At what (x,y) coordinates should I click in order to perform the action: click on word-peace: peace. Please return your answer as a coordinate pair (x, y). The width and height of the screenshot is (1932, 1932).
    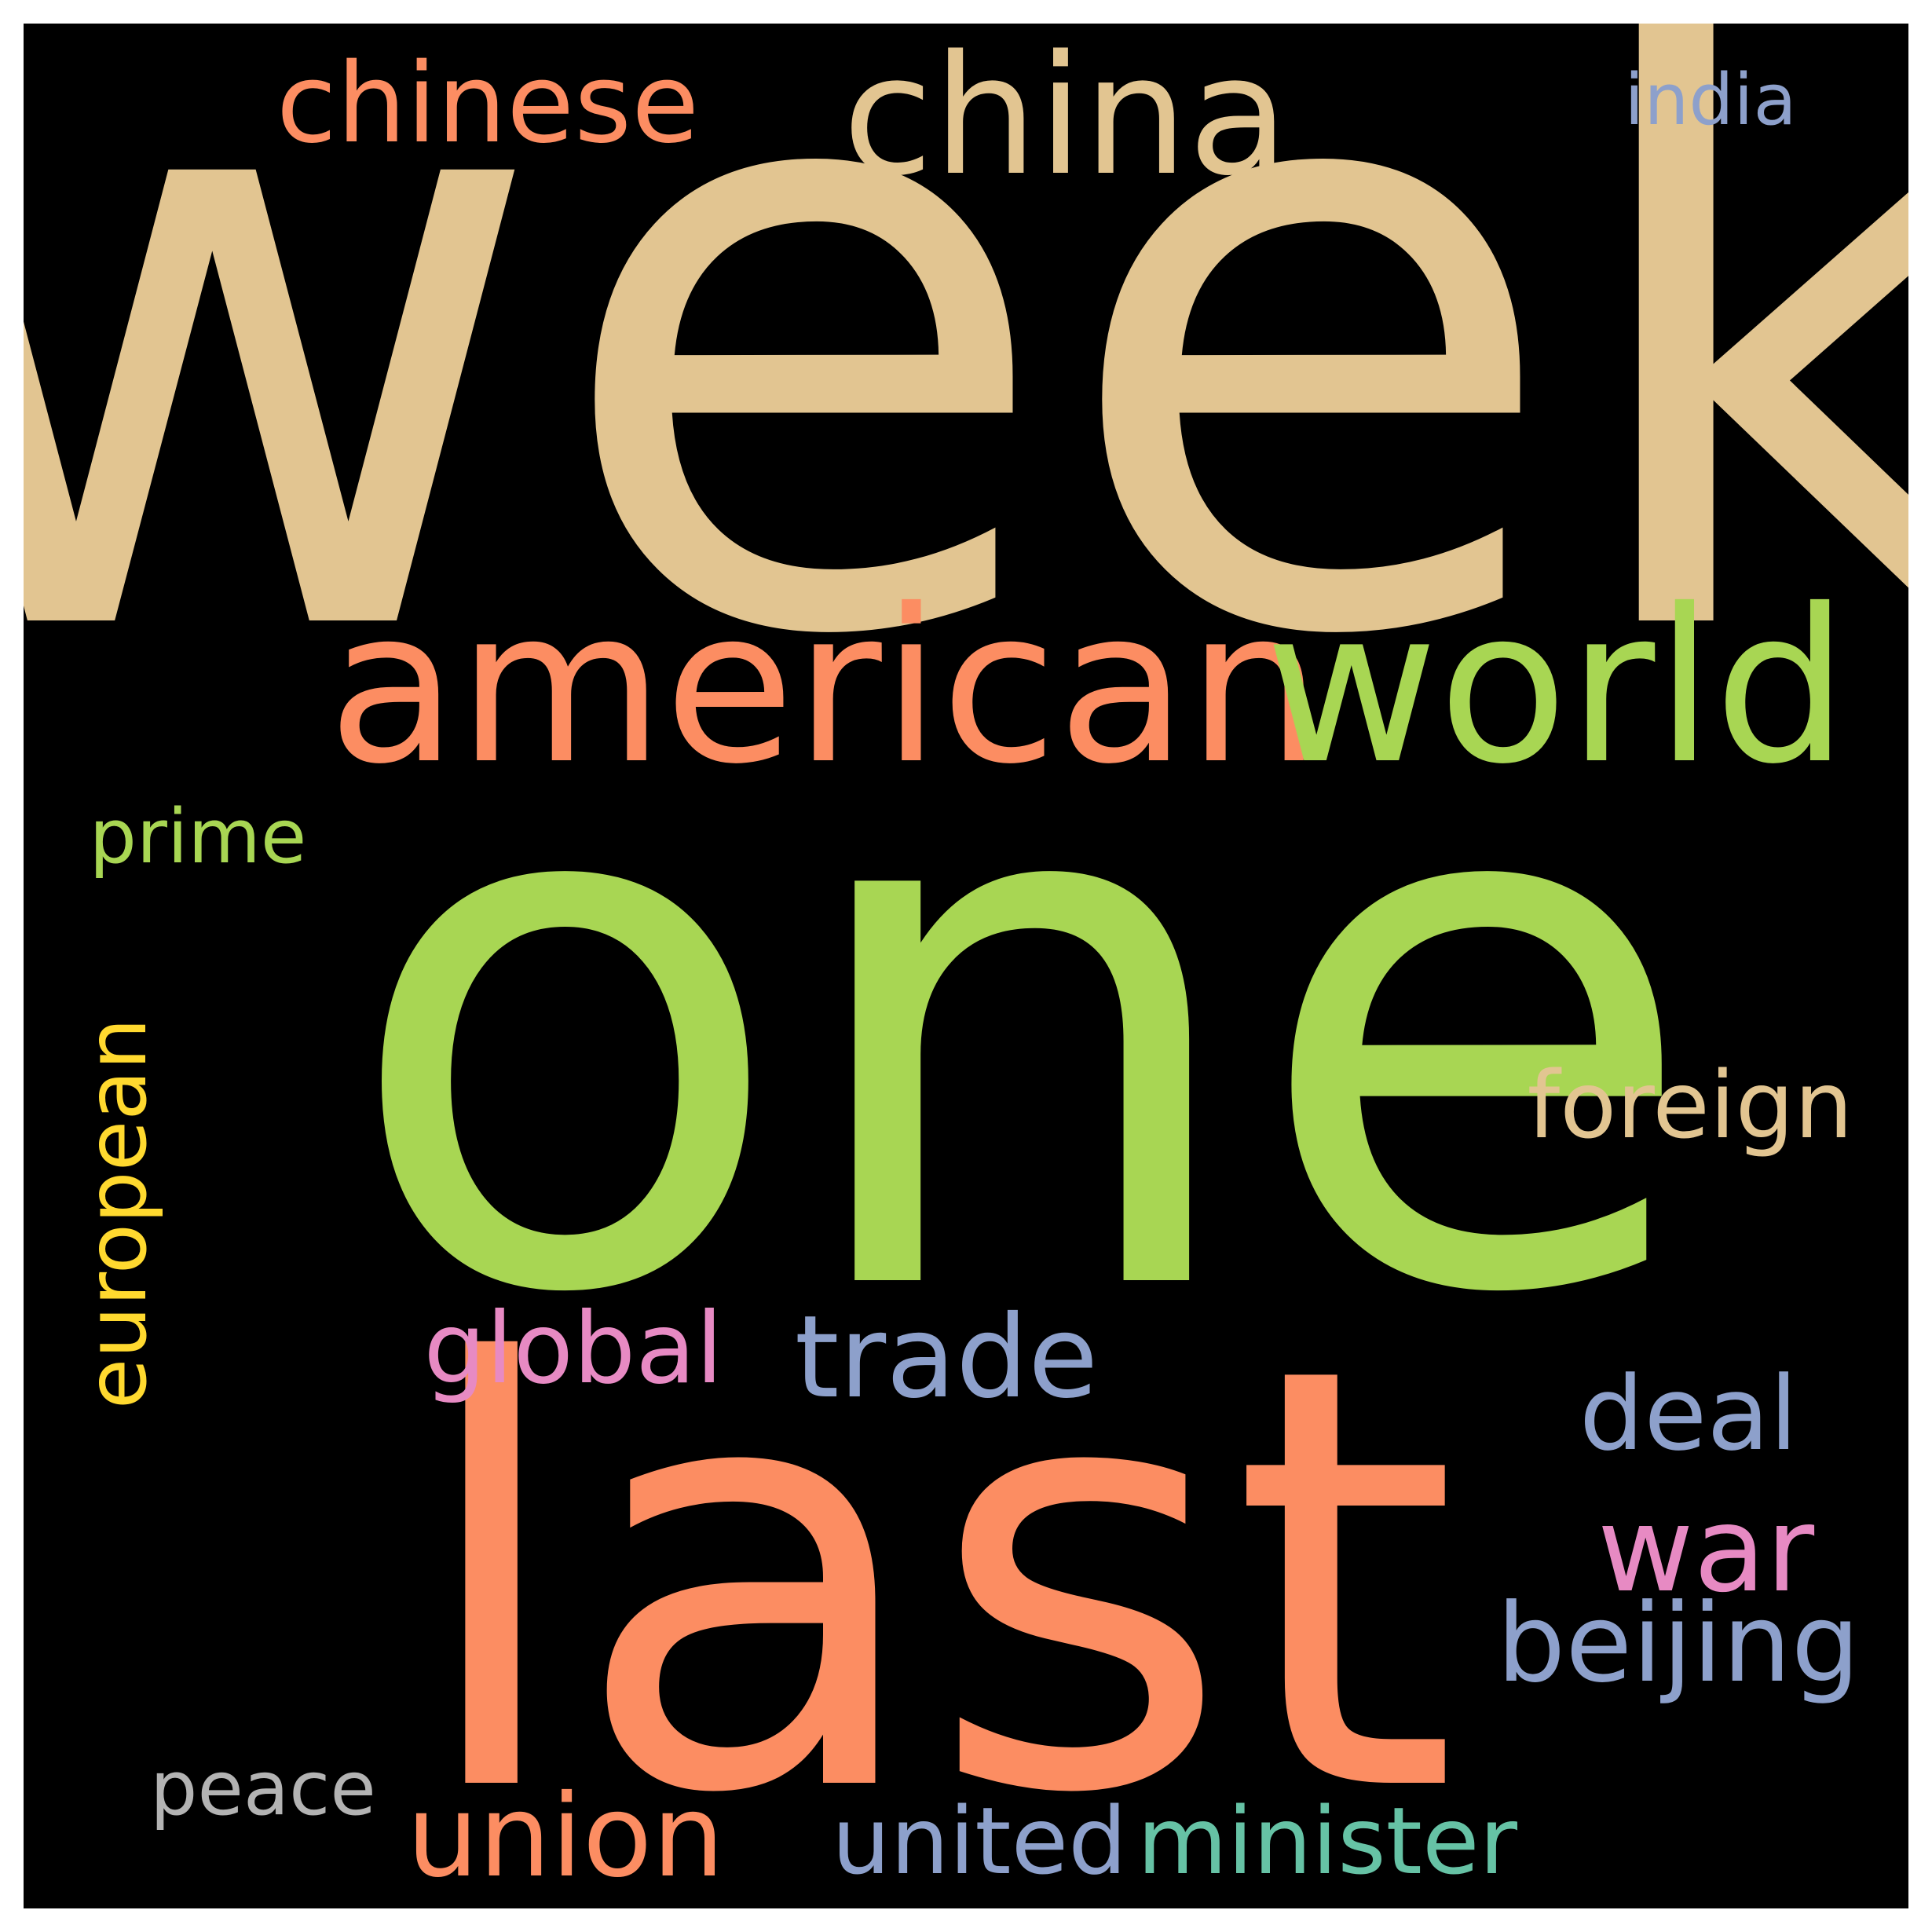
    Looking at the image, I should click on (263, 1789).